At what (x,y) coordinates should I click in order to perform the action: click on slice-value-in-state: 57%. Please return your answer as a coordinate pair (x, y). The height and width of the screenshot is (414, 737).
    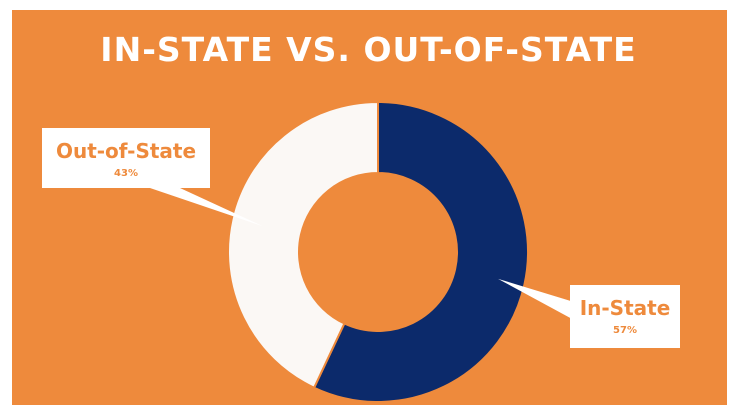
    Looking at the image, I should click on (625, 330).